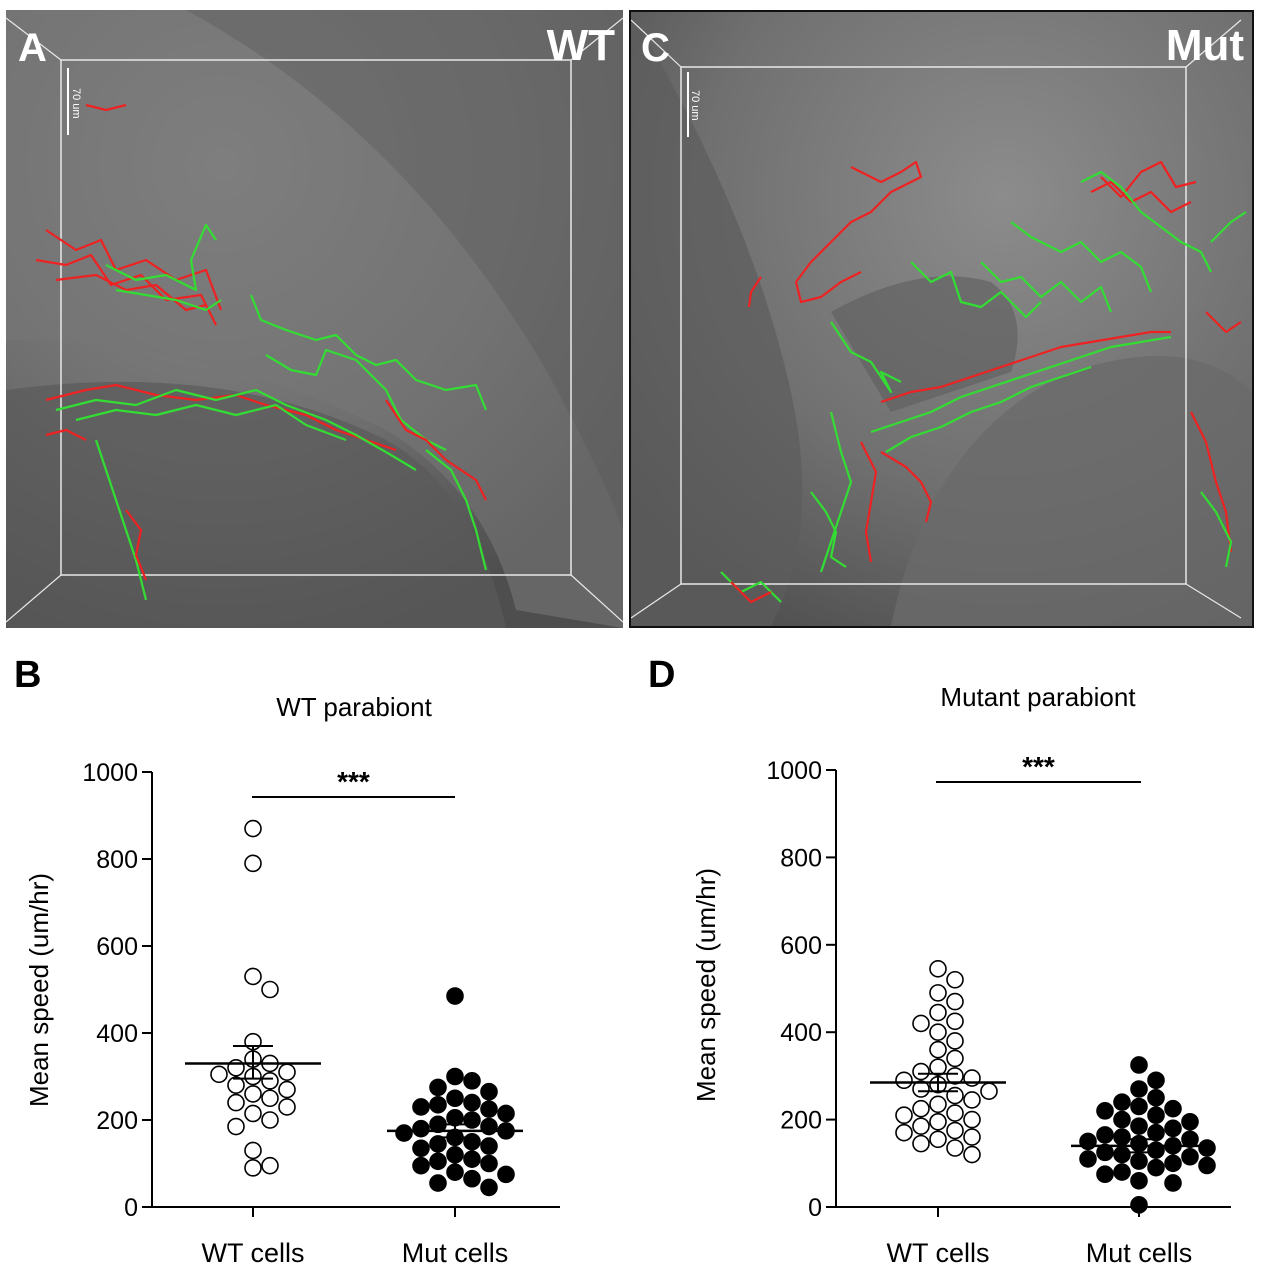 The height and width of the screenshot is (1280, 1262). Describe the element at coordinates (1204, 45) in the screenshot. I see `panel-c-corner-label: Mut` at that location.